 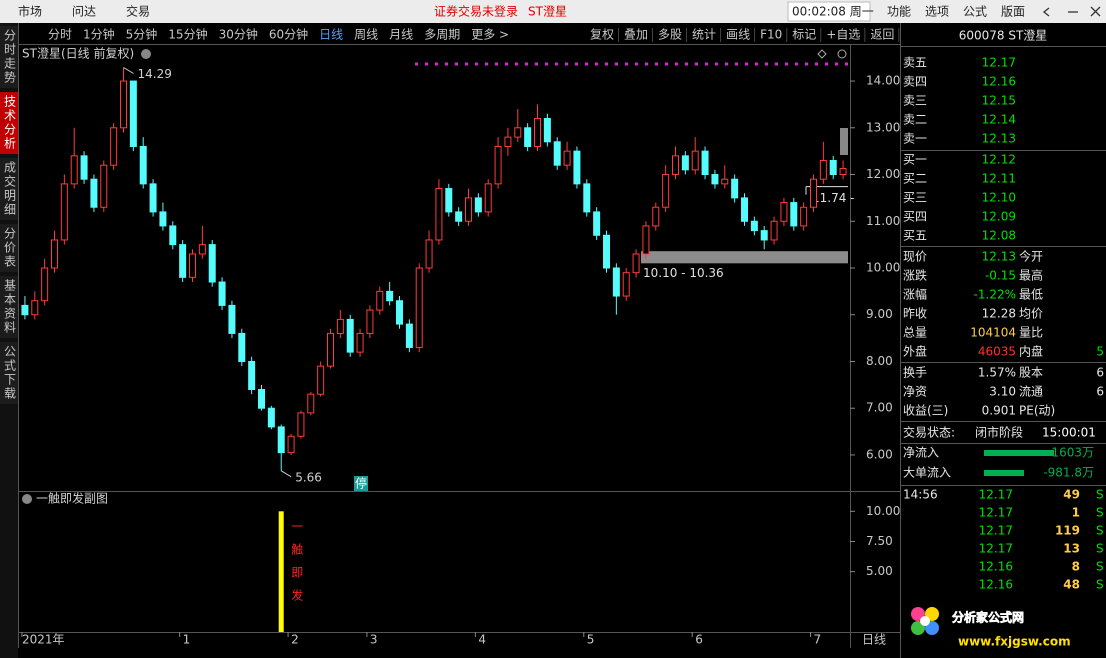 What do you see at coordinates (490, 35) in the screenshot?
I see `period-button: 更多 >` at bounding box center [490, 35].